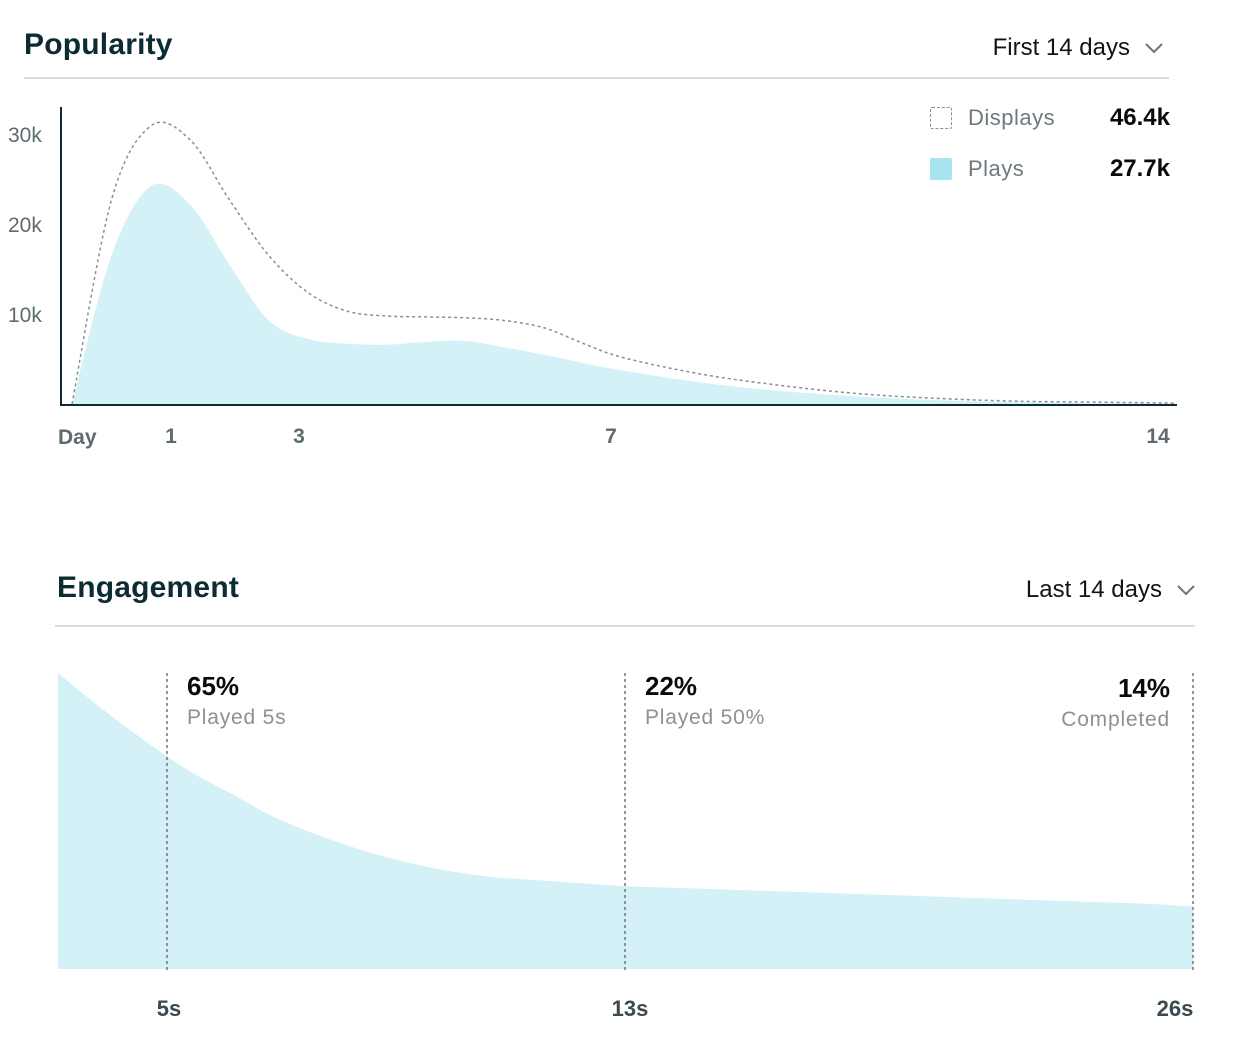 The height and width of the screenshot is (1048, 1248). I want to click on marker-played-50: 22% Played 50%, so click(705, 700).